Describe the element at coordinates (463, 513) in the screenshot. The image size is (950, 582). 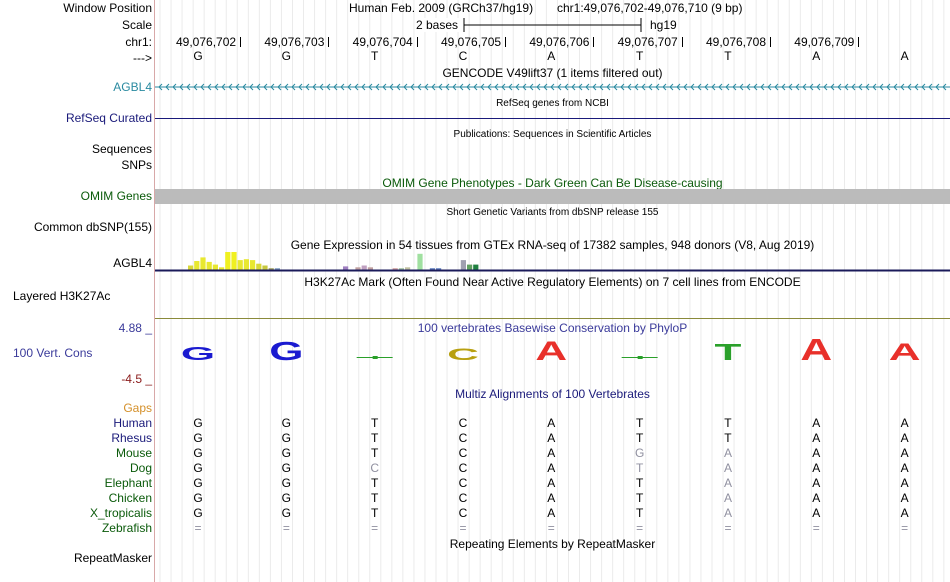
I see `multiz-base: C` at that location.